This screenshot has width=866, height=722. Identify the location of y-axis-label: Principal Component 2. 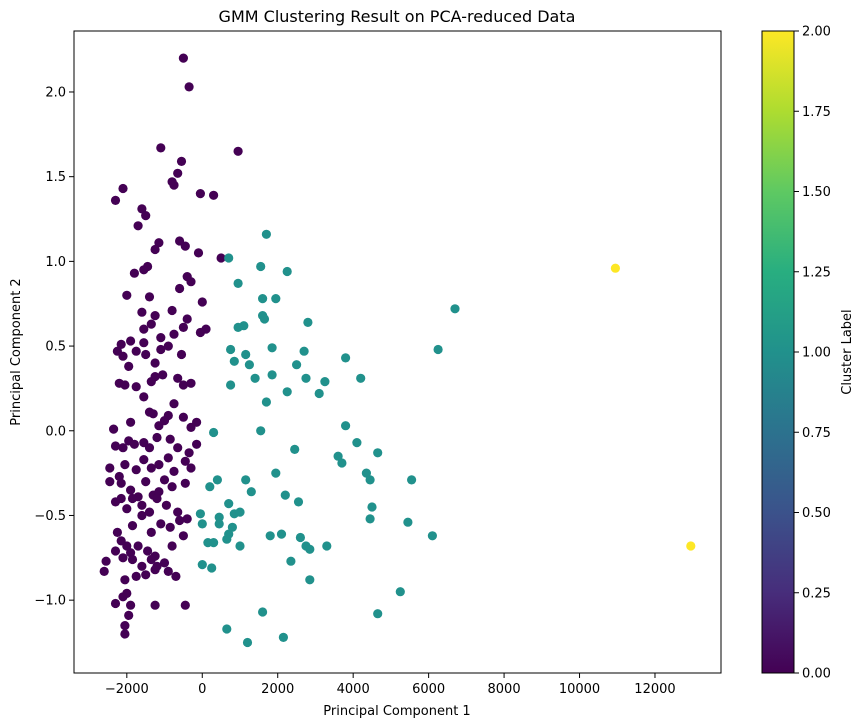
(16, 351).